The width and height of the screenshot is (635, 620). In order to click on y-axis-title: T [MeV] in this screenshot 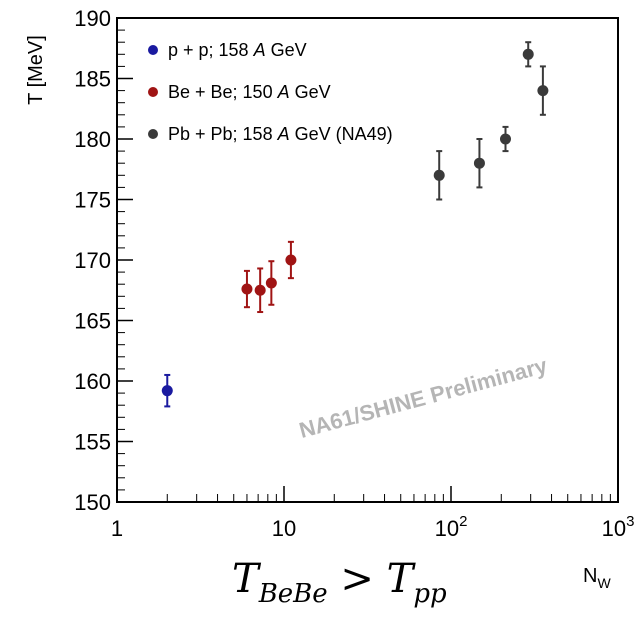, I will do `click(36, 70)`.